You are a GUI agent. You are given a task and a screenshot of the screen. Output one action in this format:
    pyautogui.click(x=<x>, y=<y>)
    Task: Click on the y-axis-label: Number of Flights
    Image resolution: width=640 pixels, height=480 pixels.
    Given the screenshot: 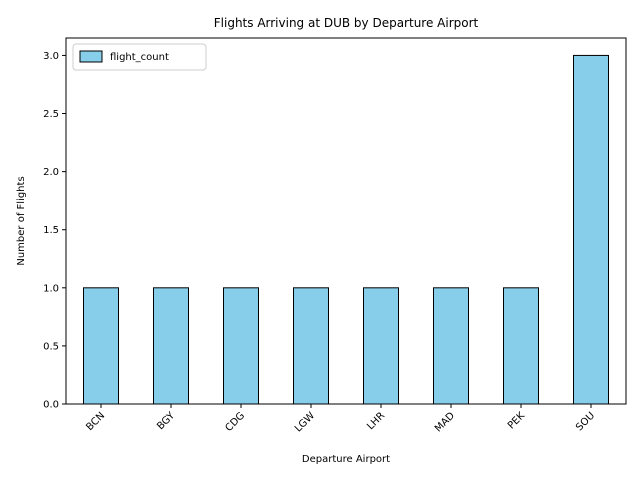 What is the action you would take?
    pyautogui.click(x=21, y=220)
    